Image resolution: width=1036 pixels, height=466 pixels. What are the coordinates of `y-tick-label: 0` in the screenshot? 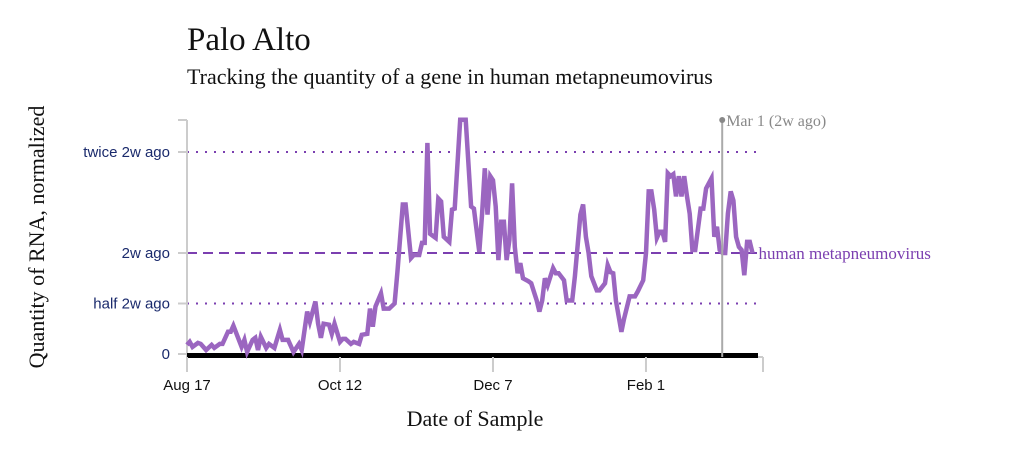 It's located at (166, 354).